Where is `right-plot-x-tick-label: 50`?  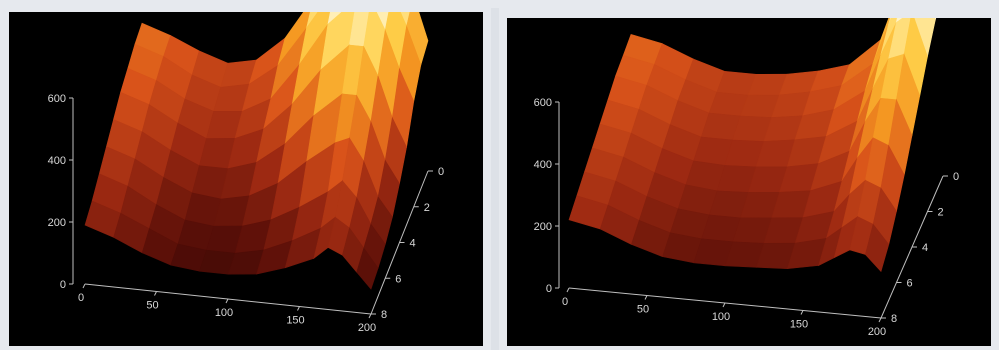 right-plot-x-tick-label: 50 is located at coordinates (643, 310).